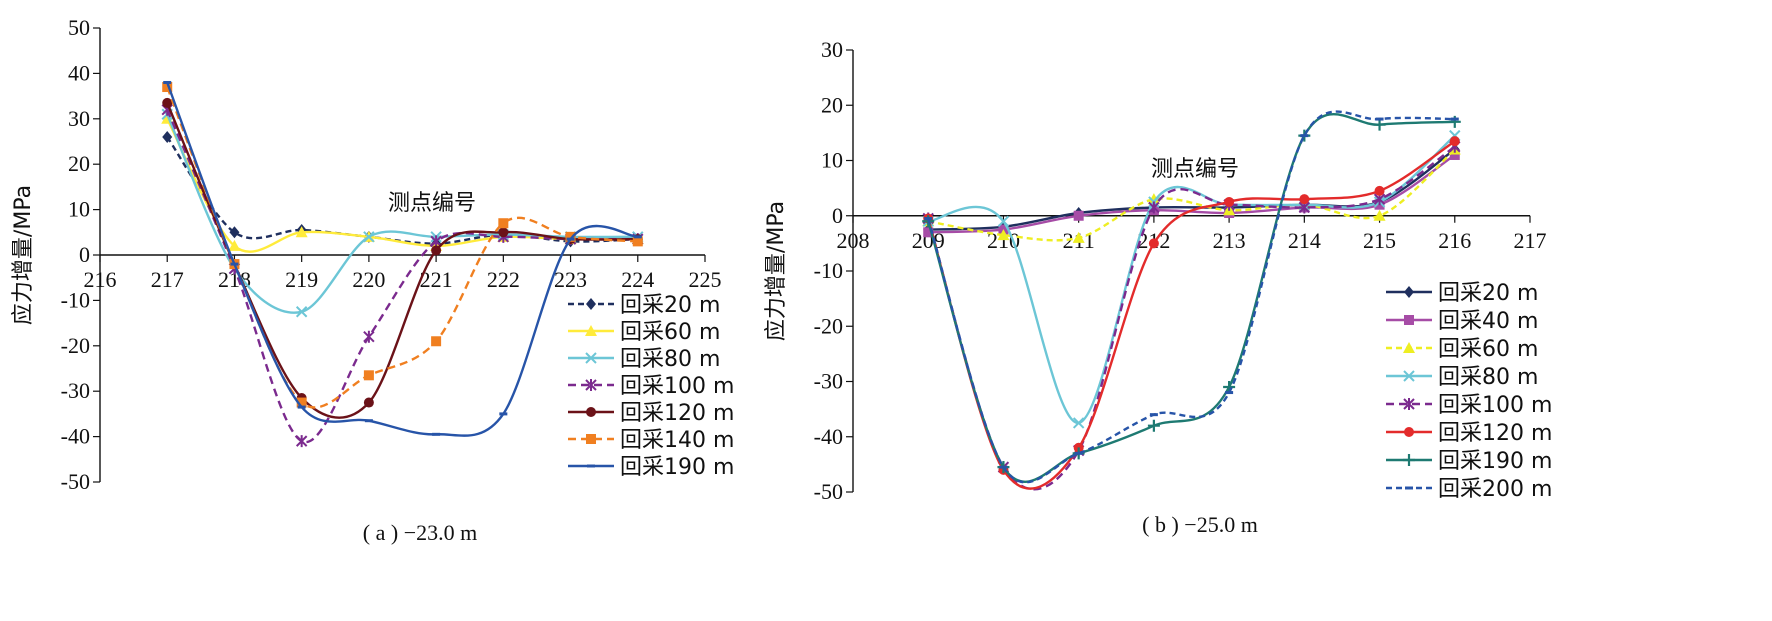 This screenshot has width=1772, height=621. Describe the element at coordinates (75, 299) in the screenshot. I see `y-tick-label: -10` at that location.